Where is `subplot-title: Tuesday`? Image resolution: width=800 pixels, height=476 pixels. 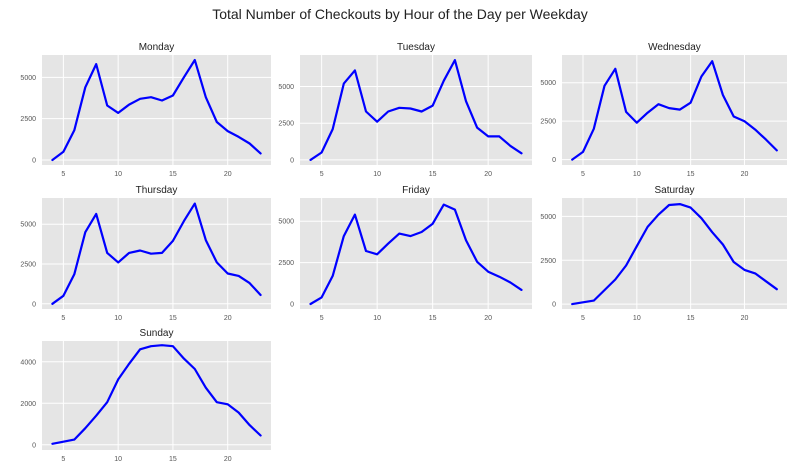
subplot-title: Tuesday is located at coordinates (416, 47).